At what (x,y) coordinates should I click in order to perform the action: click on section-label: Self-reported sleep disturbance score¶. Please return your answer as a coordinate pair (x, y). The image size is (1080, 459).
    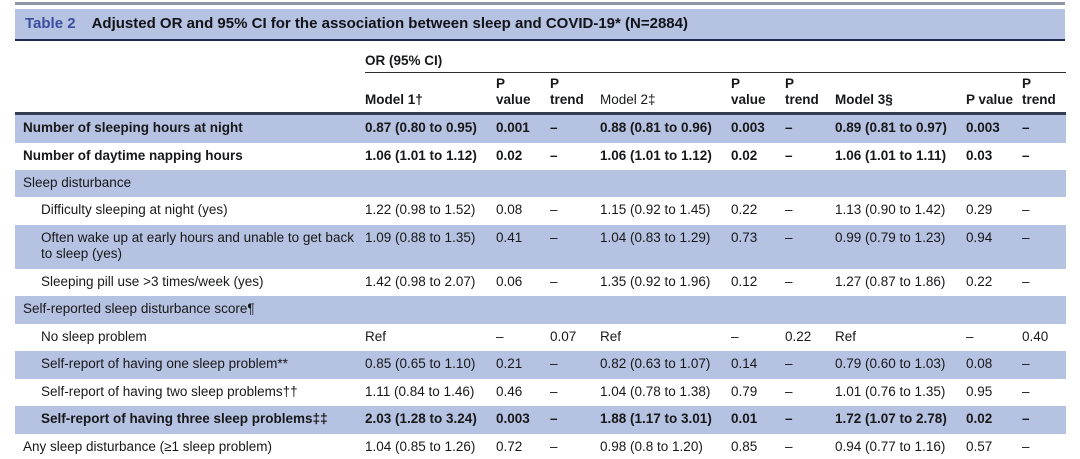
    Looking at the image, I should click on (541, 310).